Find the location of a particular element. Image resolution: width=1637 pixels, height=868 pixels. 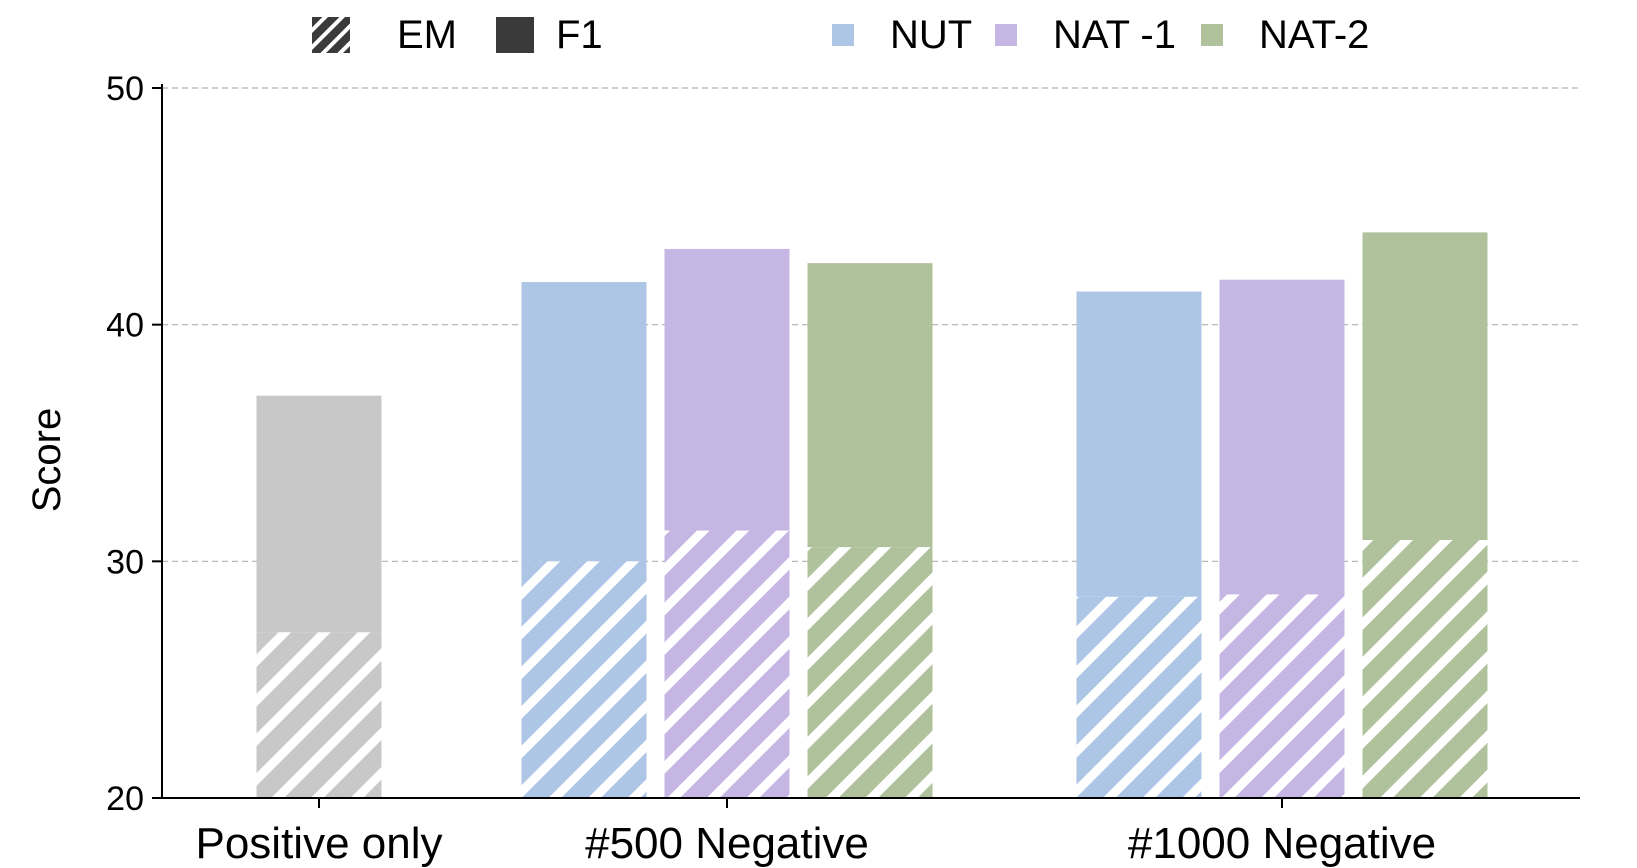

legend-swatch-solid is located at coordinates (515, 35).